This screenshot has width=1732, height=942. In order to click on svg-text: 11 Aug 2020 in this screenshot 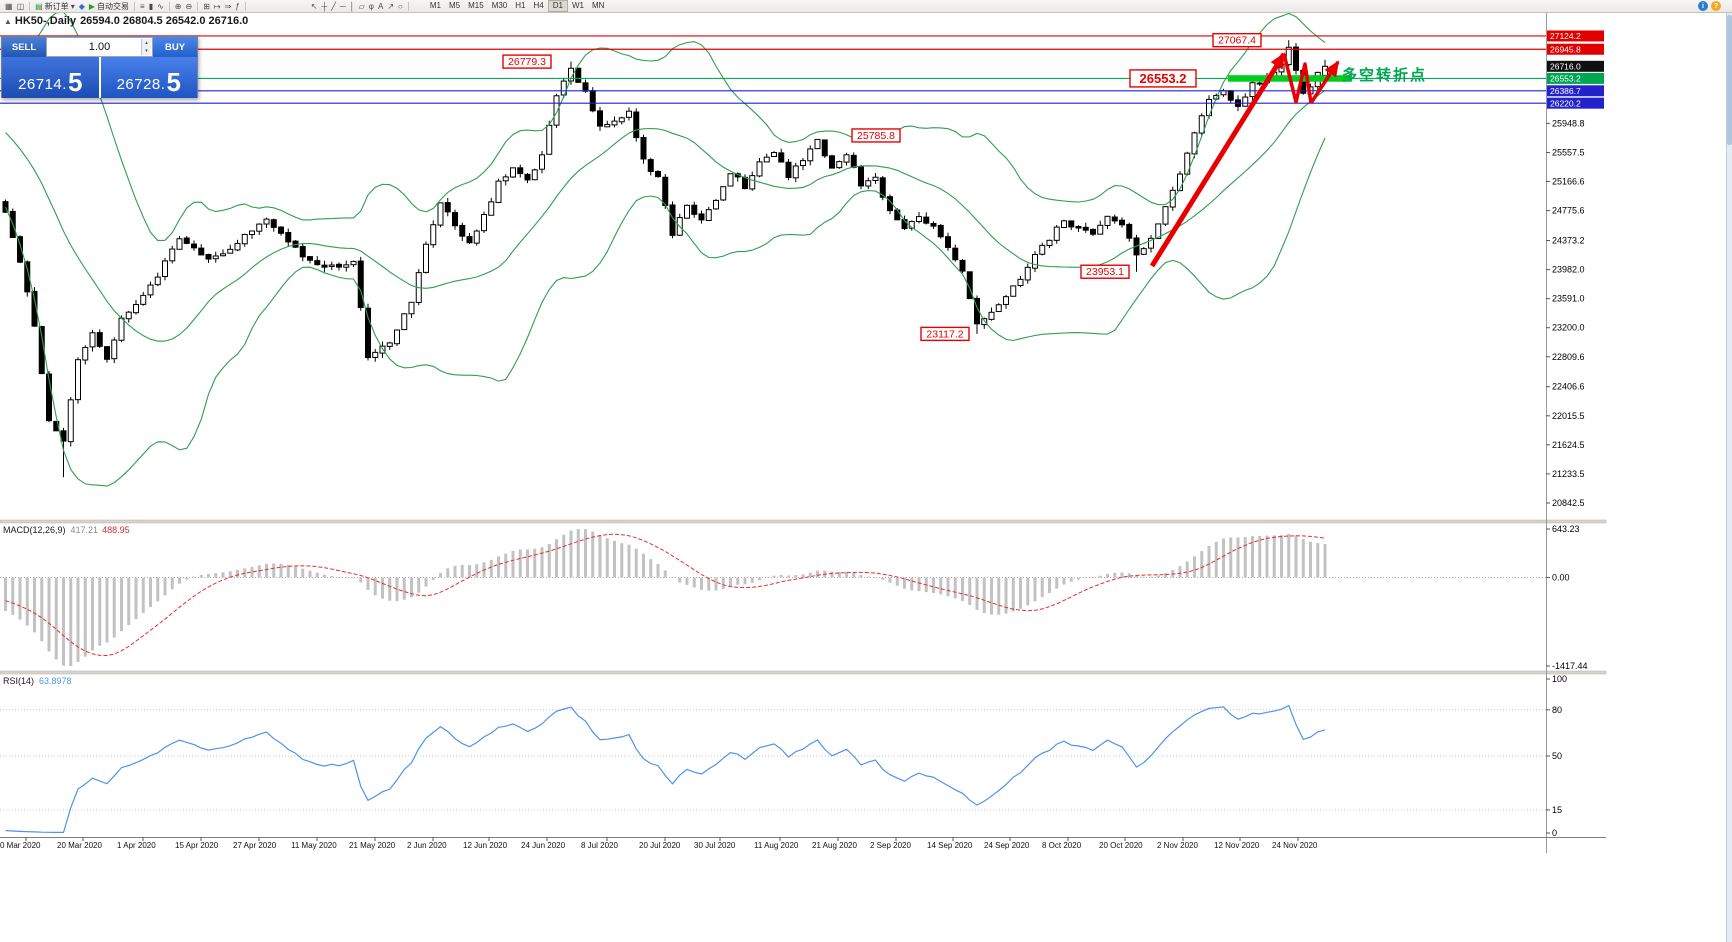, I will do `click(776, 845)`.